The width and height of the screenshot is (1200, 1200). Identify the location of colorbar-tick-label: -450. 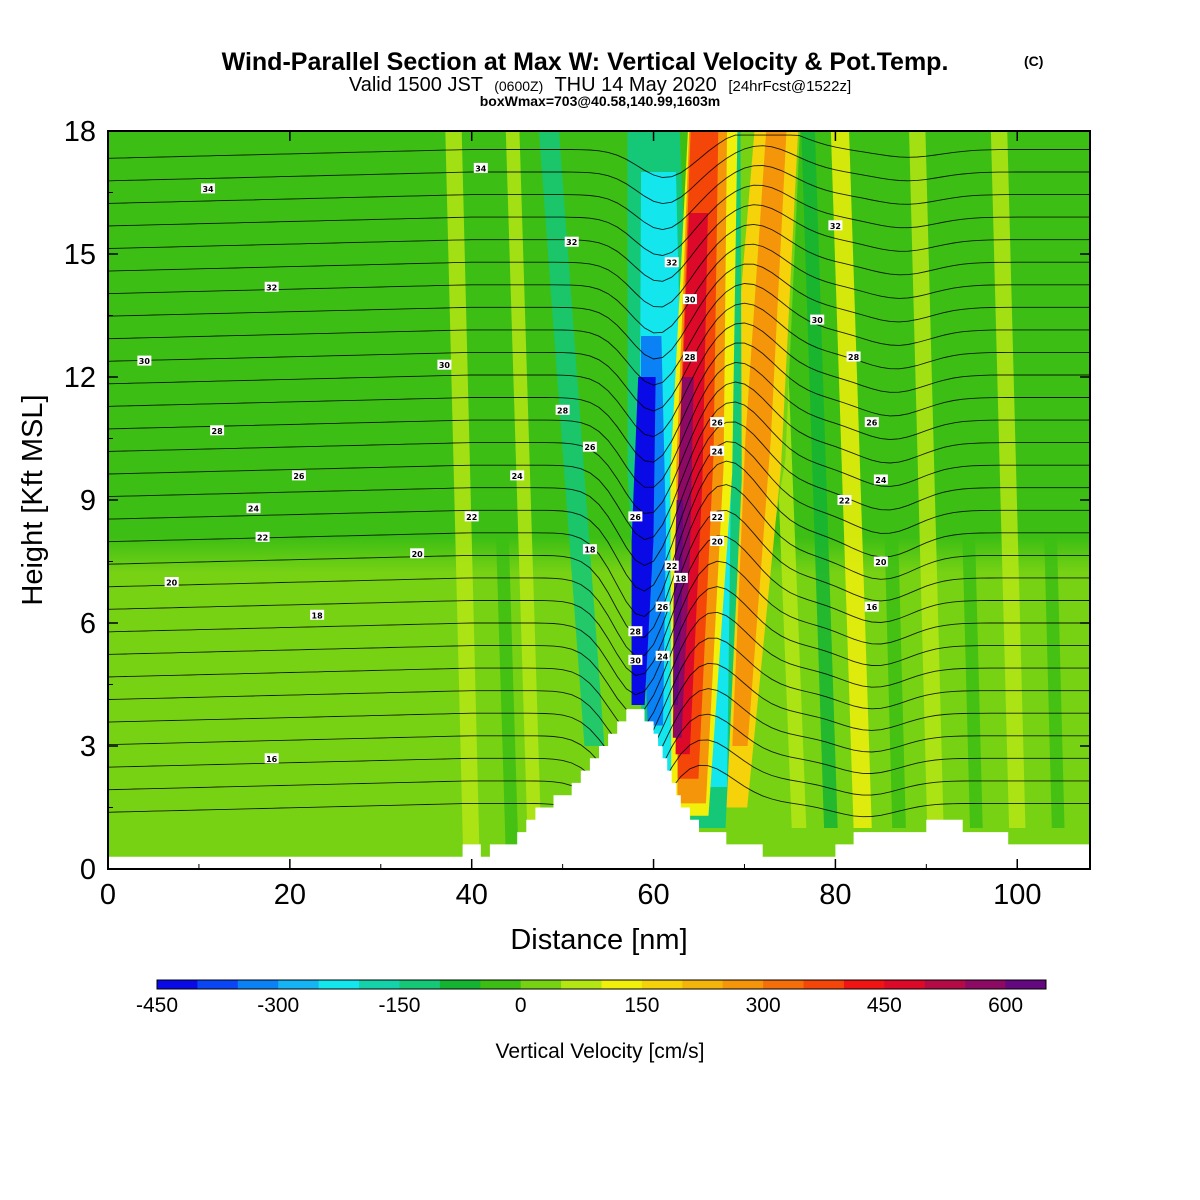
(157, 1005).